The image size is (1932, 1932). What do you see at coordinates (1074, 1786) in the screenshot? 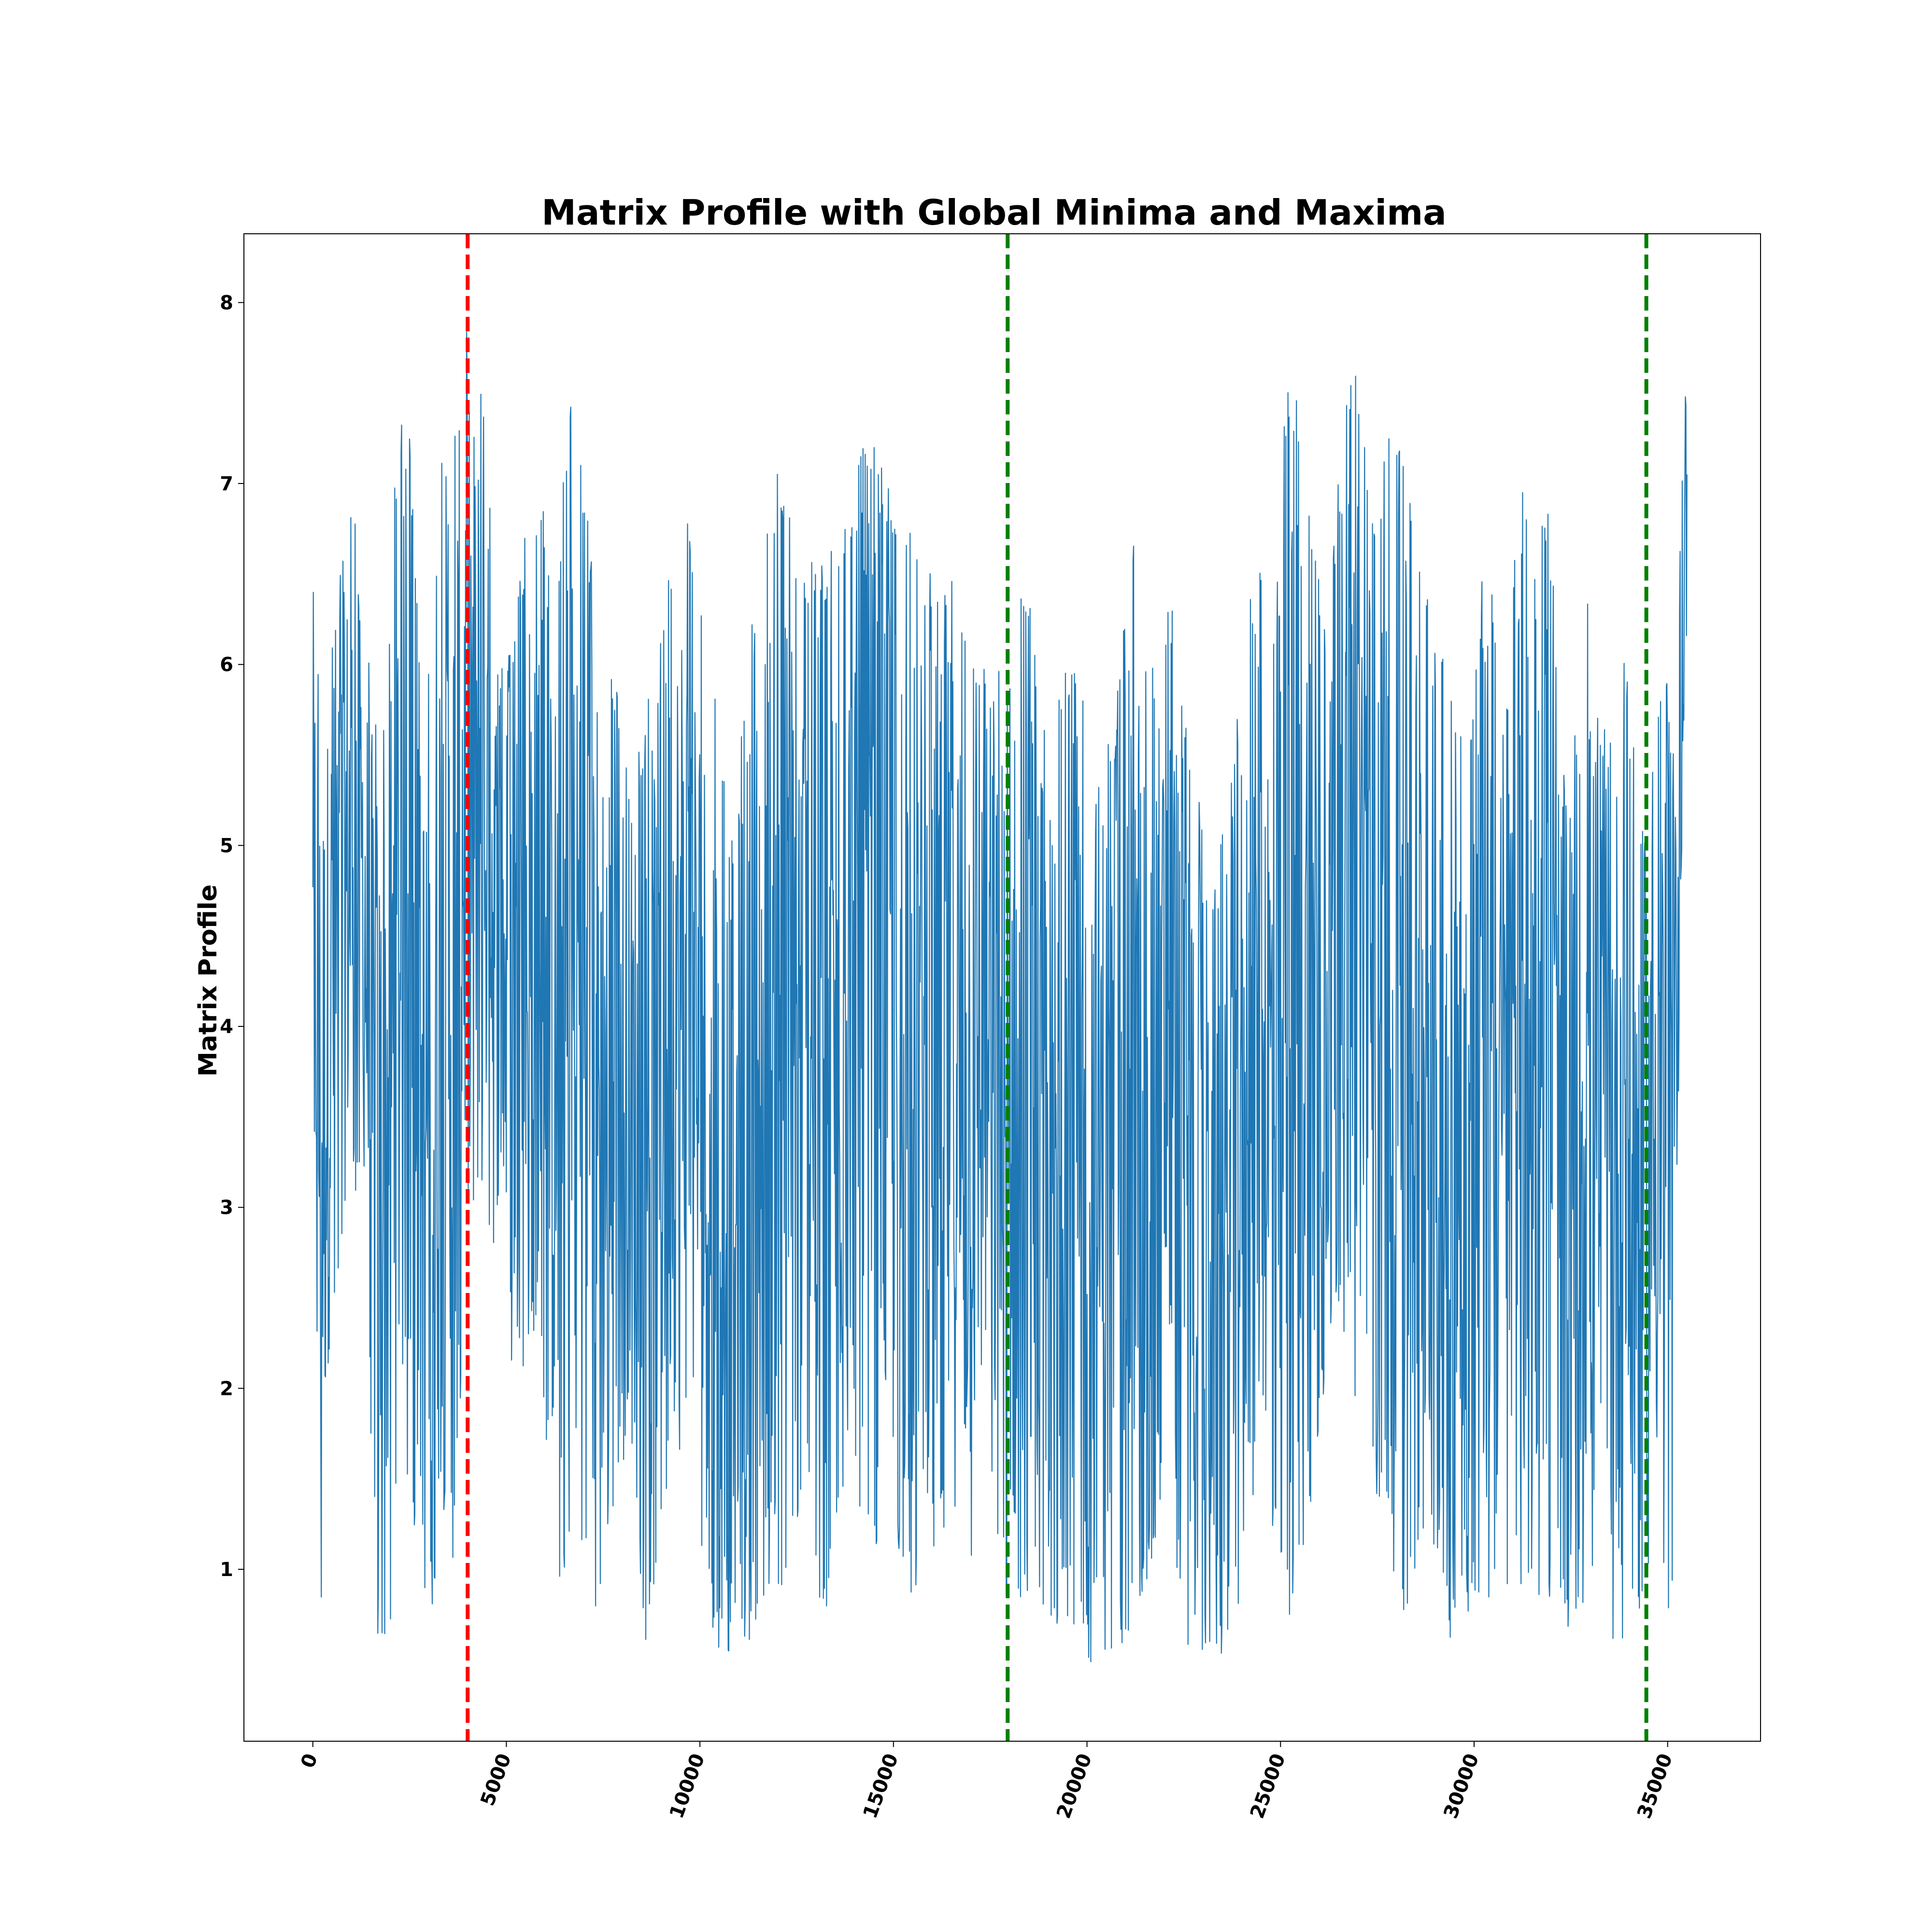
I see `x-tick-label: 20000` at bounding box center [1074, 1786].